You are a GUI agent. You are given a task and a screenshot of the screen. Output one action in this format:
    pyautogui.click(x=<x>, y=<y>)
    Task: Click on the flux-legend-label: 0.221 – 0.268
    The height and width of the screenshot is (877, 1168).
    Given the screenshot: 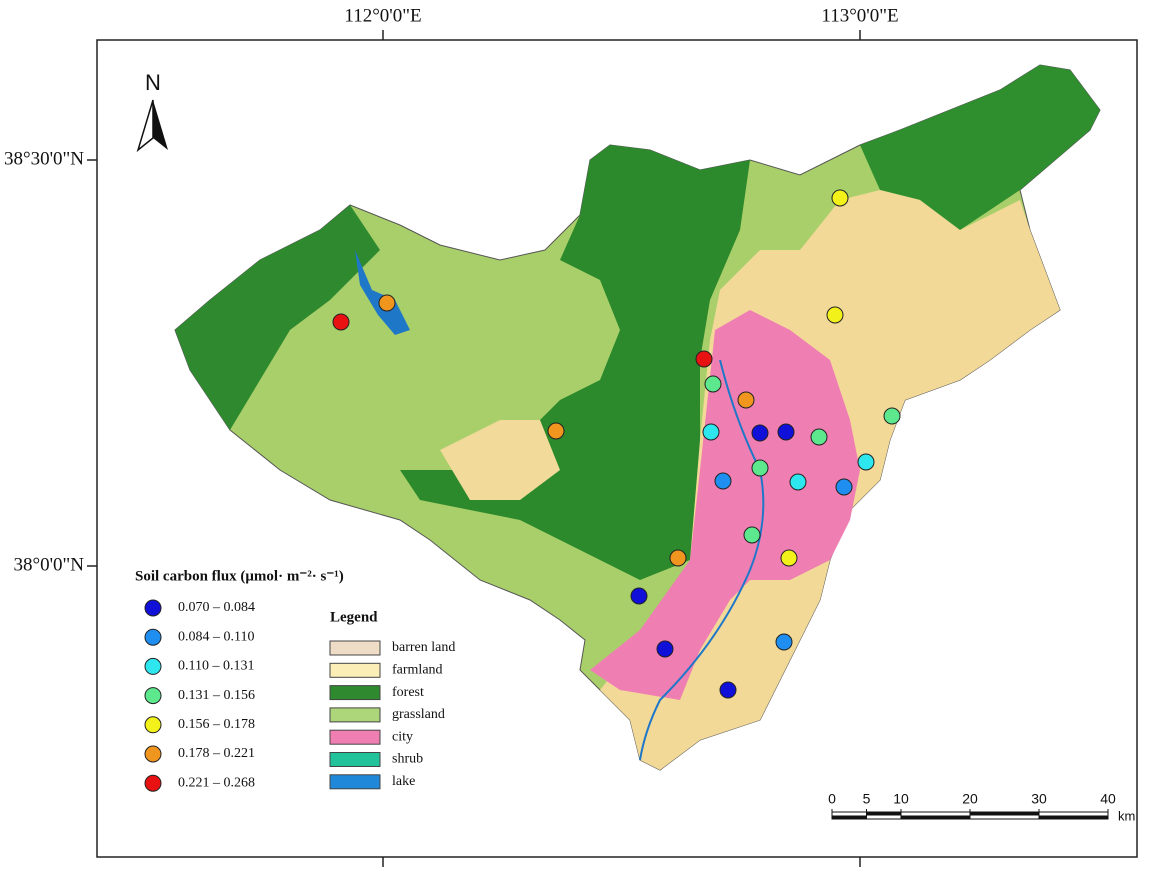 What is the action you would take?
    pyautogui.click(x=216, y=782)
    